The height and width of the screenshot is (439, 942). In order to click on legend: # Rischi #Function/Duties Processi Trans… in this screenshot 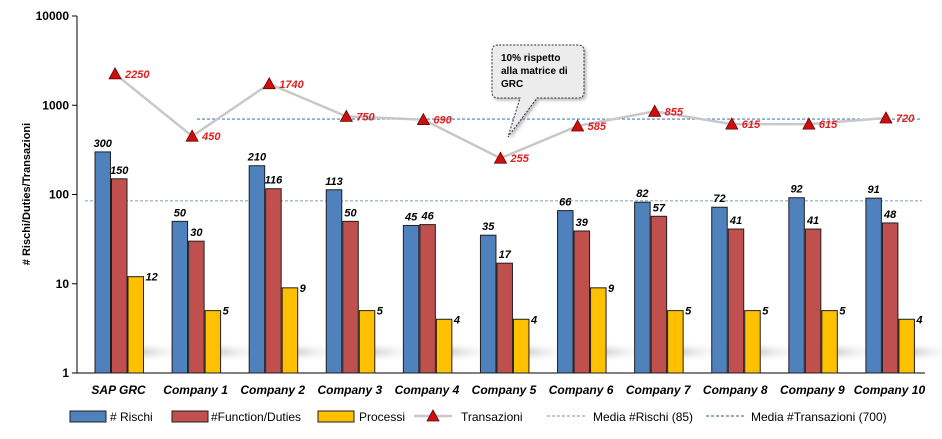, I will do `click(478, 416)`.